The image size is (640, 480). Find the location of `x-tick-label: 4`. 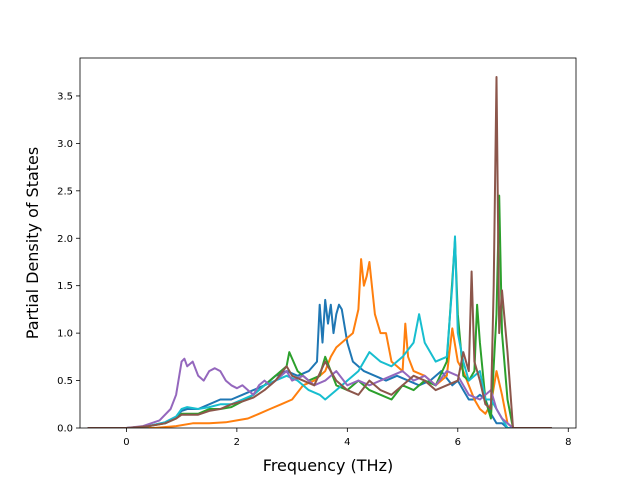

x-tick-label: 4 is located at coordinates (347, 442).